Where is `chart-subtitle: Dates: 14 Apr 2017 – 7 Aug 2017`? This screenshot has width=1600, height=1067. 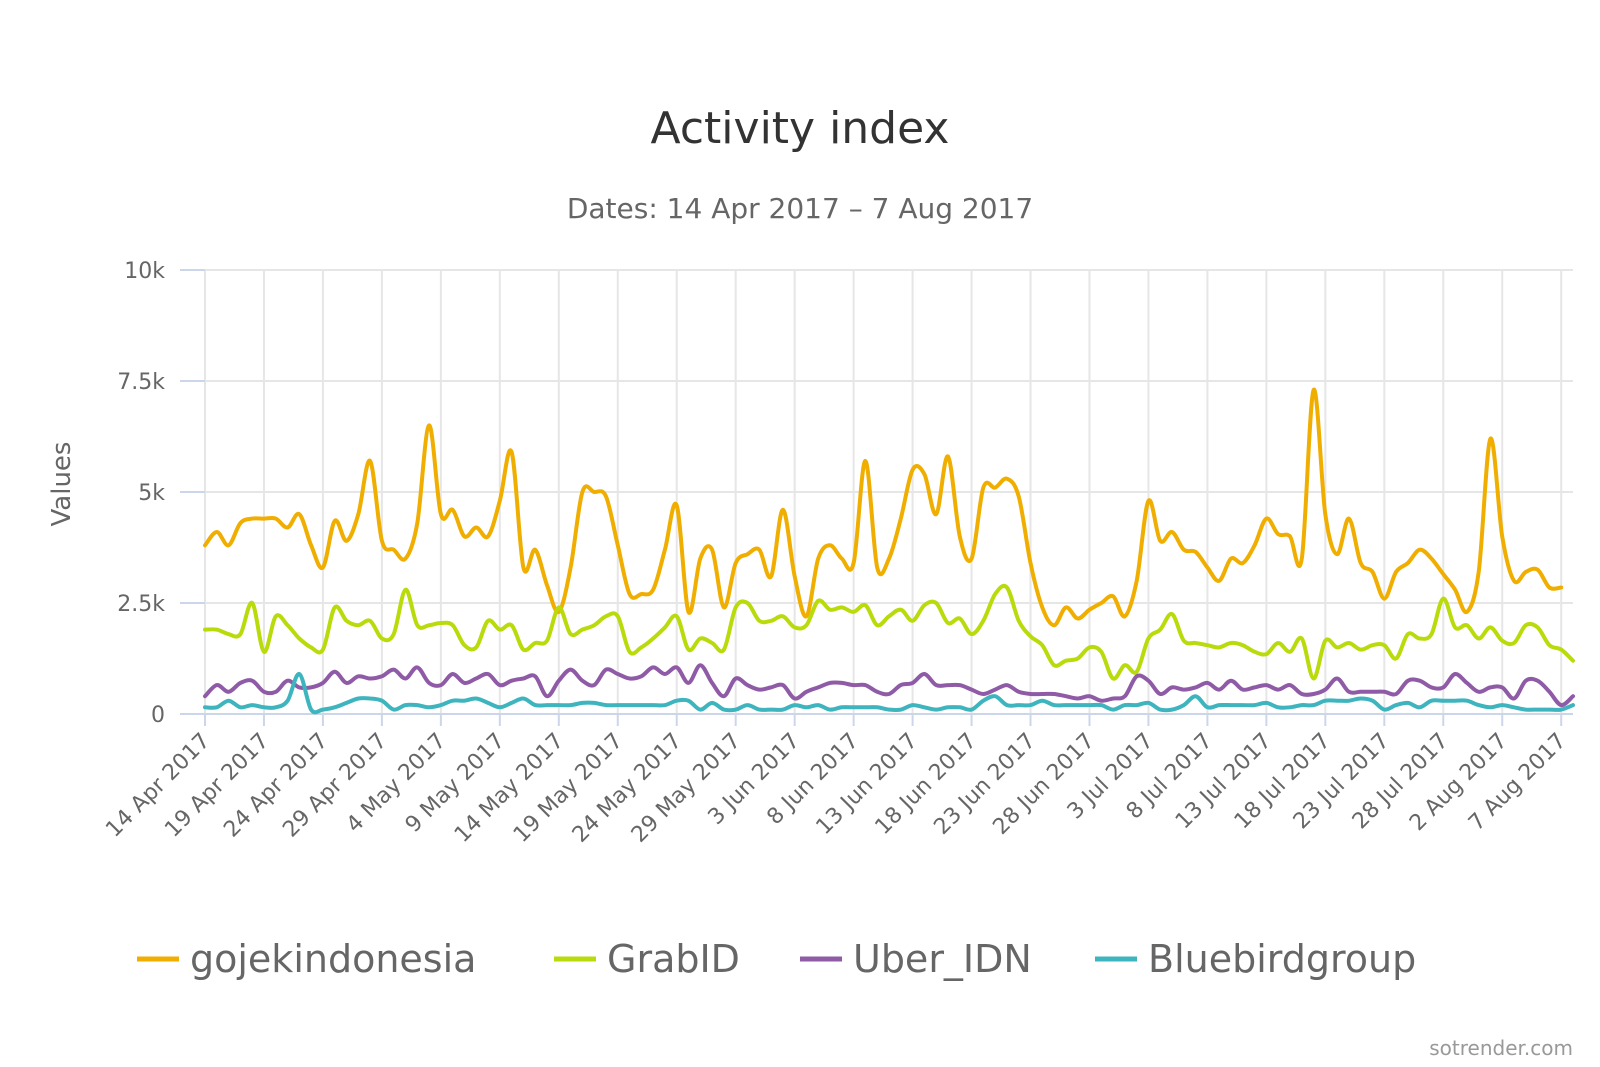 chart-subtitle: Dates: 14 Apr 2017 – 7 Aug 2017 is located at coordinates (800, 208).